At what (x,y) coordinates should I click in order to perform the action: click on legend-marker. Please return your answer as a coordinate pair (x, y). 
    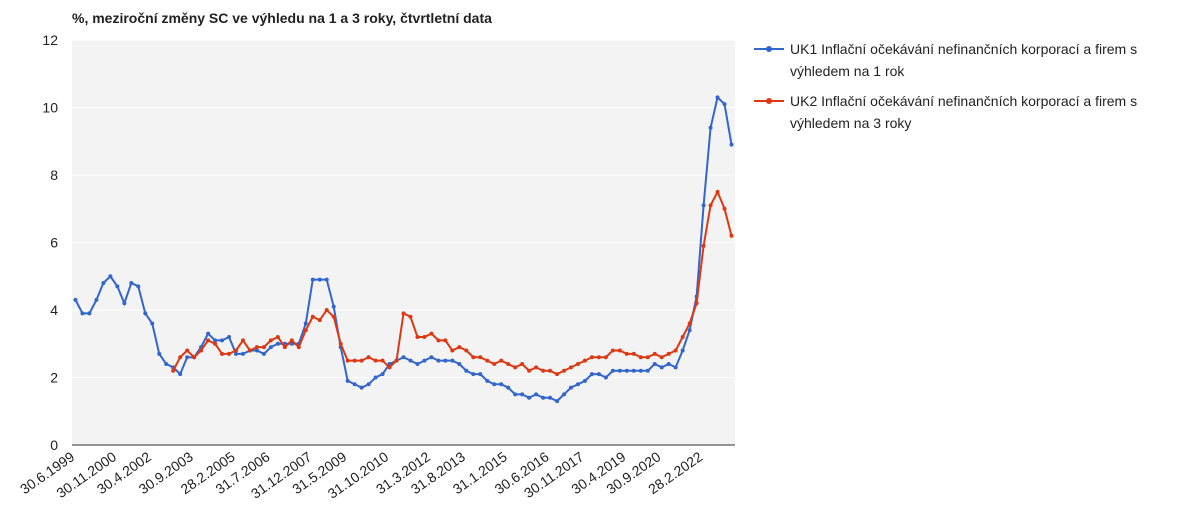
    Looking at the image, I should click on (769, 49).